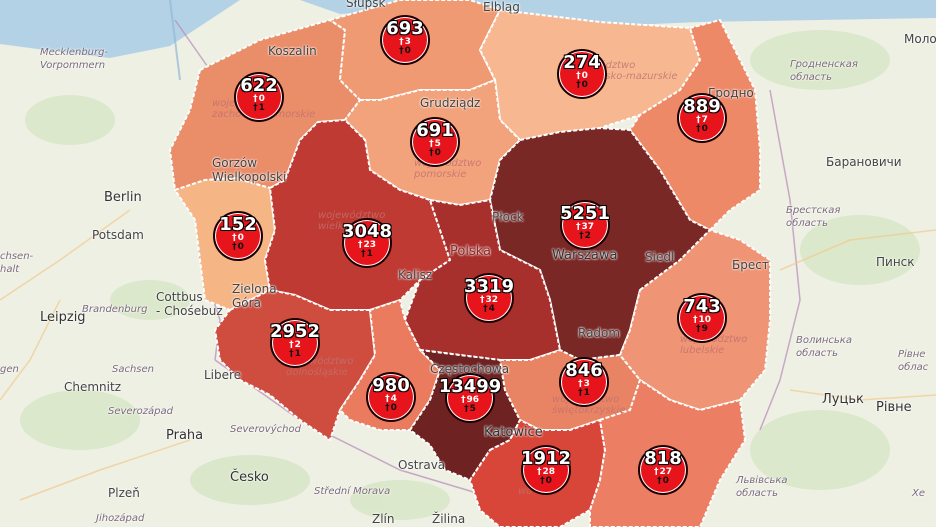 This screenshot has height=527, width=936. What do you see at coordinates (185, 435) in the screenshot?
I see `place-praha: Praha` at bounding box center [185, 435].